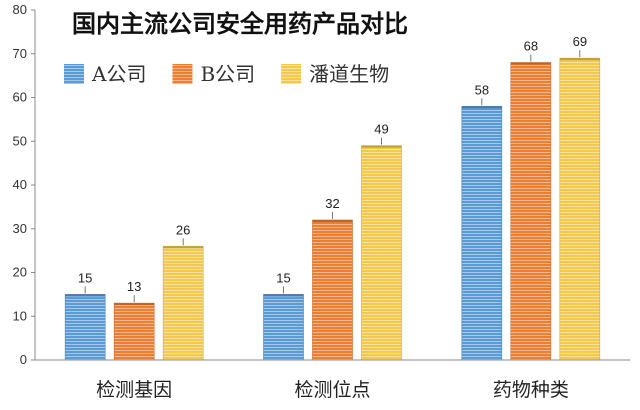  Describe the element at coordinates (20, 53) in the screenshot. I see `y-tick-label: 70` at that location.